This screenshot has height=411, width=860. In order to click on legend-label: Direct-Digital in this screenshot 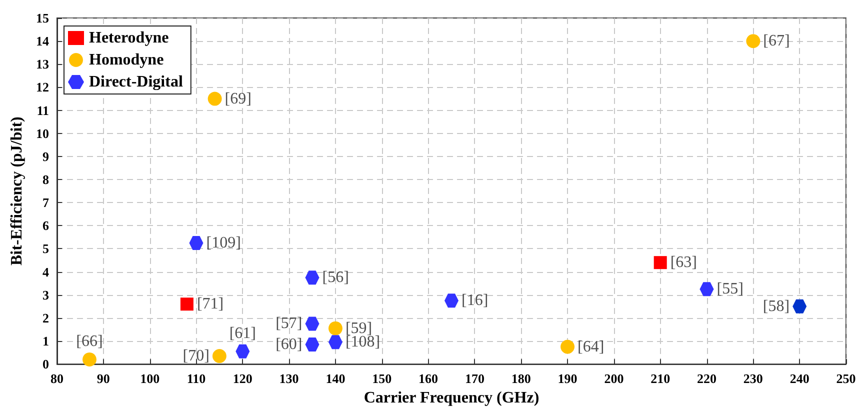, I will do `click(136, 82)`.